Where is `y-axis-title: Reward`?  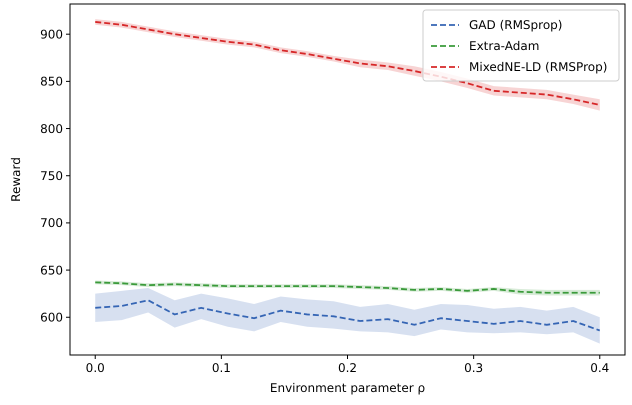 y-axis-title: Reward is located at coordinates (16, 179).